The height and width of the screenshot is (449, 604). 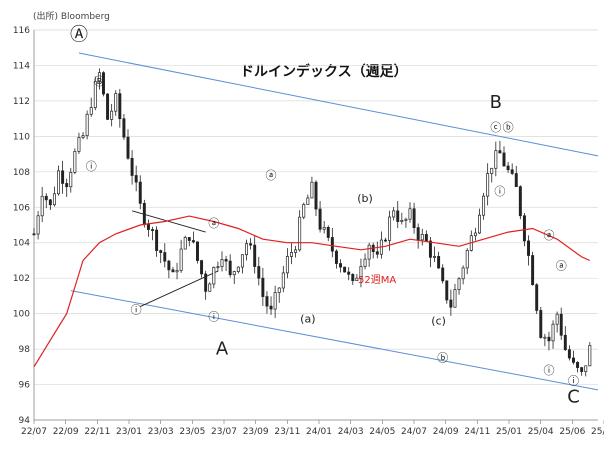 What do you see at coordinates (66, 432) in the screenshot?
I see `x-tick-label: 22/09` at bounding box center [66, 432].